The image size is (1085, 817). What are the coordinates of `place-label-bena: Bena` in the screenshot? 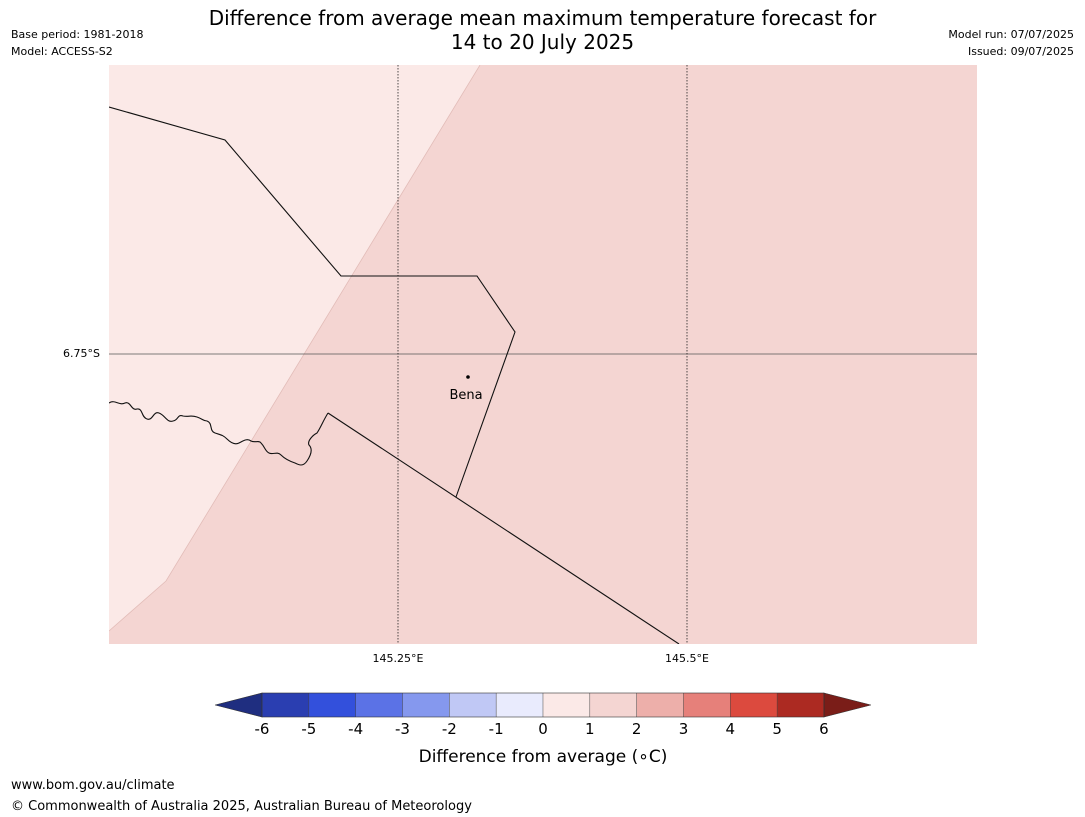 It's located at (466, 395).